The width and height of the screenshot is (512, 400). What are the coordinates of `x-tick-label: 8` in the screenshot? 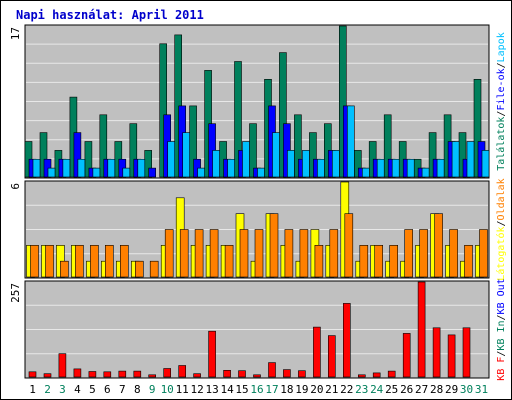 It's located at (137, 389).